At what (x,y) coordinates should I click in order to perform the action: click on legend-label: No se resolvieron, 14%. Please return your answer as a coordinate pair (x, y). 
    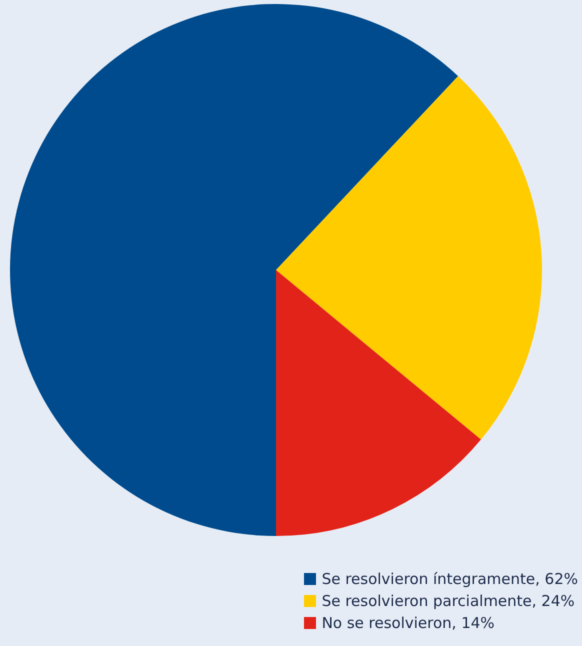
    Looking at the image, I should click on (408, 623).